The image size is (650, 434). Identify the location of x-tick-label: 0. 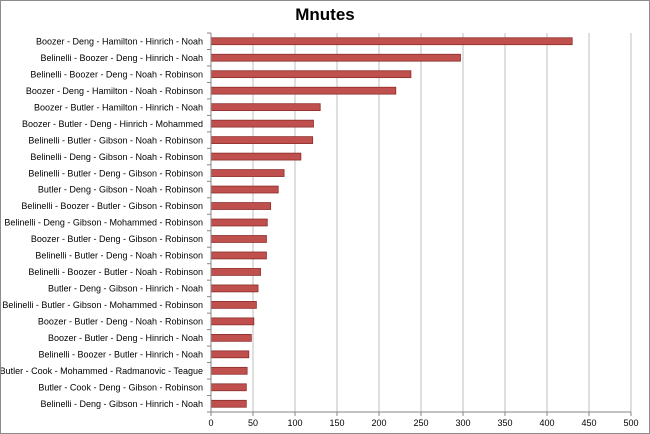
(210, 423).